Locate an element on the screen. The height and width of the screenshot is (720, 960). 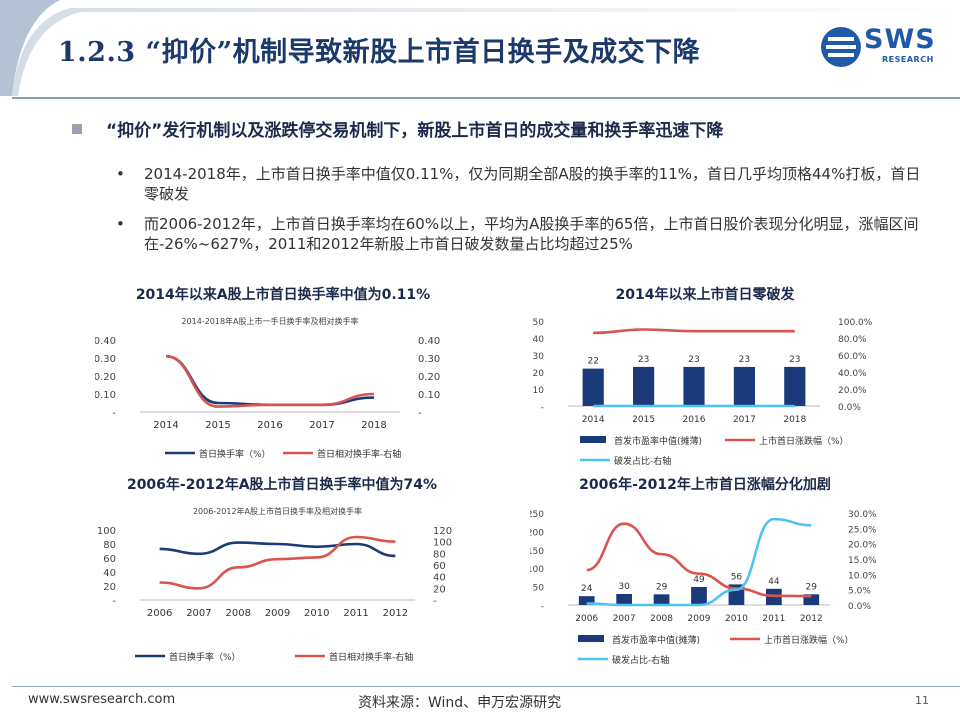
right-tick-label: 30.0% is located at coordinates (862, 515).